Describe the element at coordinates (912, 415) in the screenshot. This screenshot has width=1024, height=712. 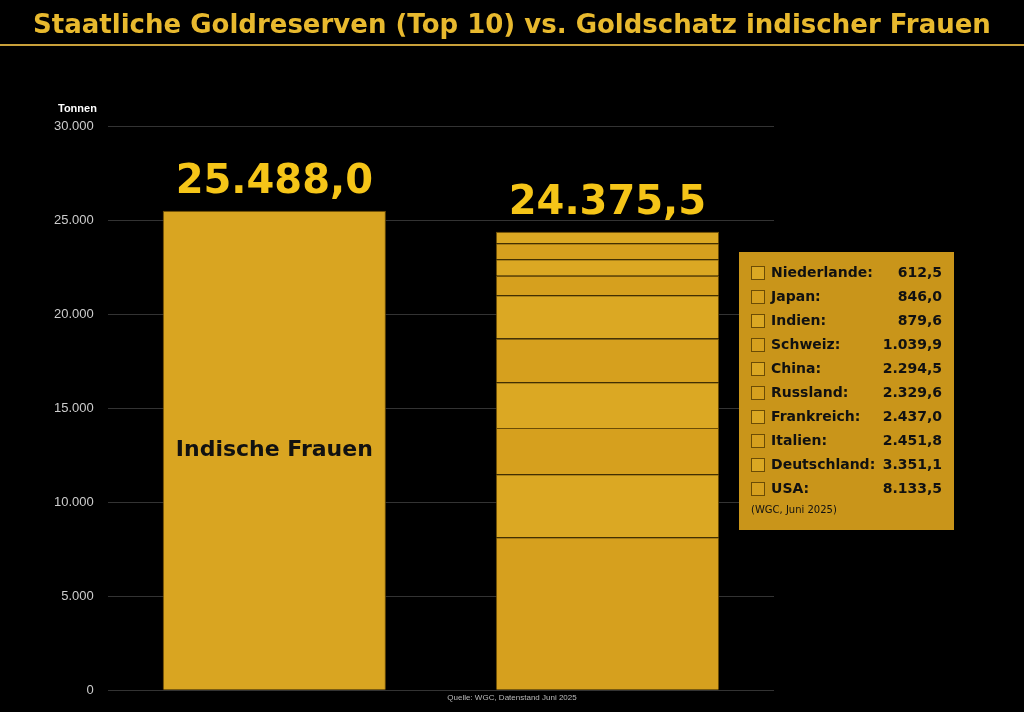
I see `text: 2.437,0` at that location.